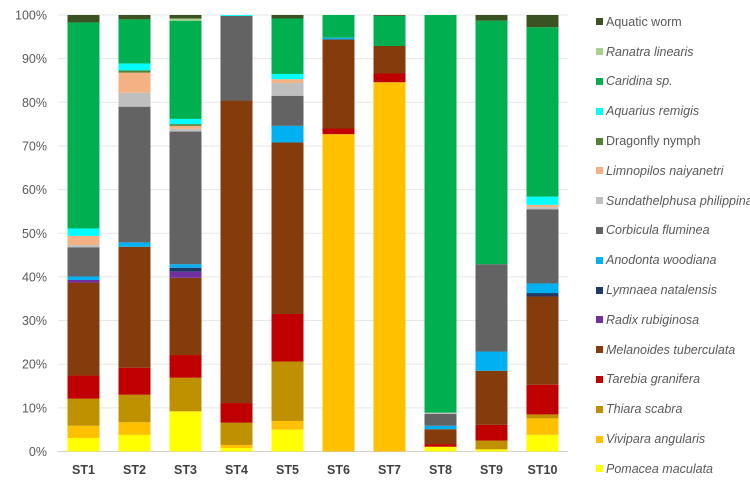 The height and width of the screenshot is (499, 750). Describe the element at coordinates (491, 470) in the screenshot. I see `x-tick-label: ST9` at that location.